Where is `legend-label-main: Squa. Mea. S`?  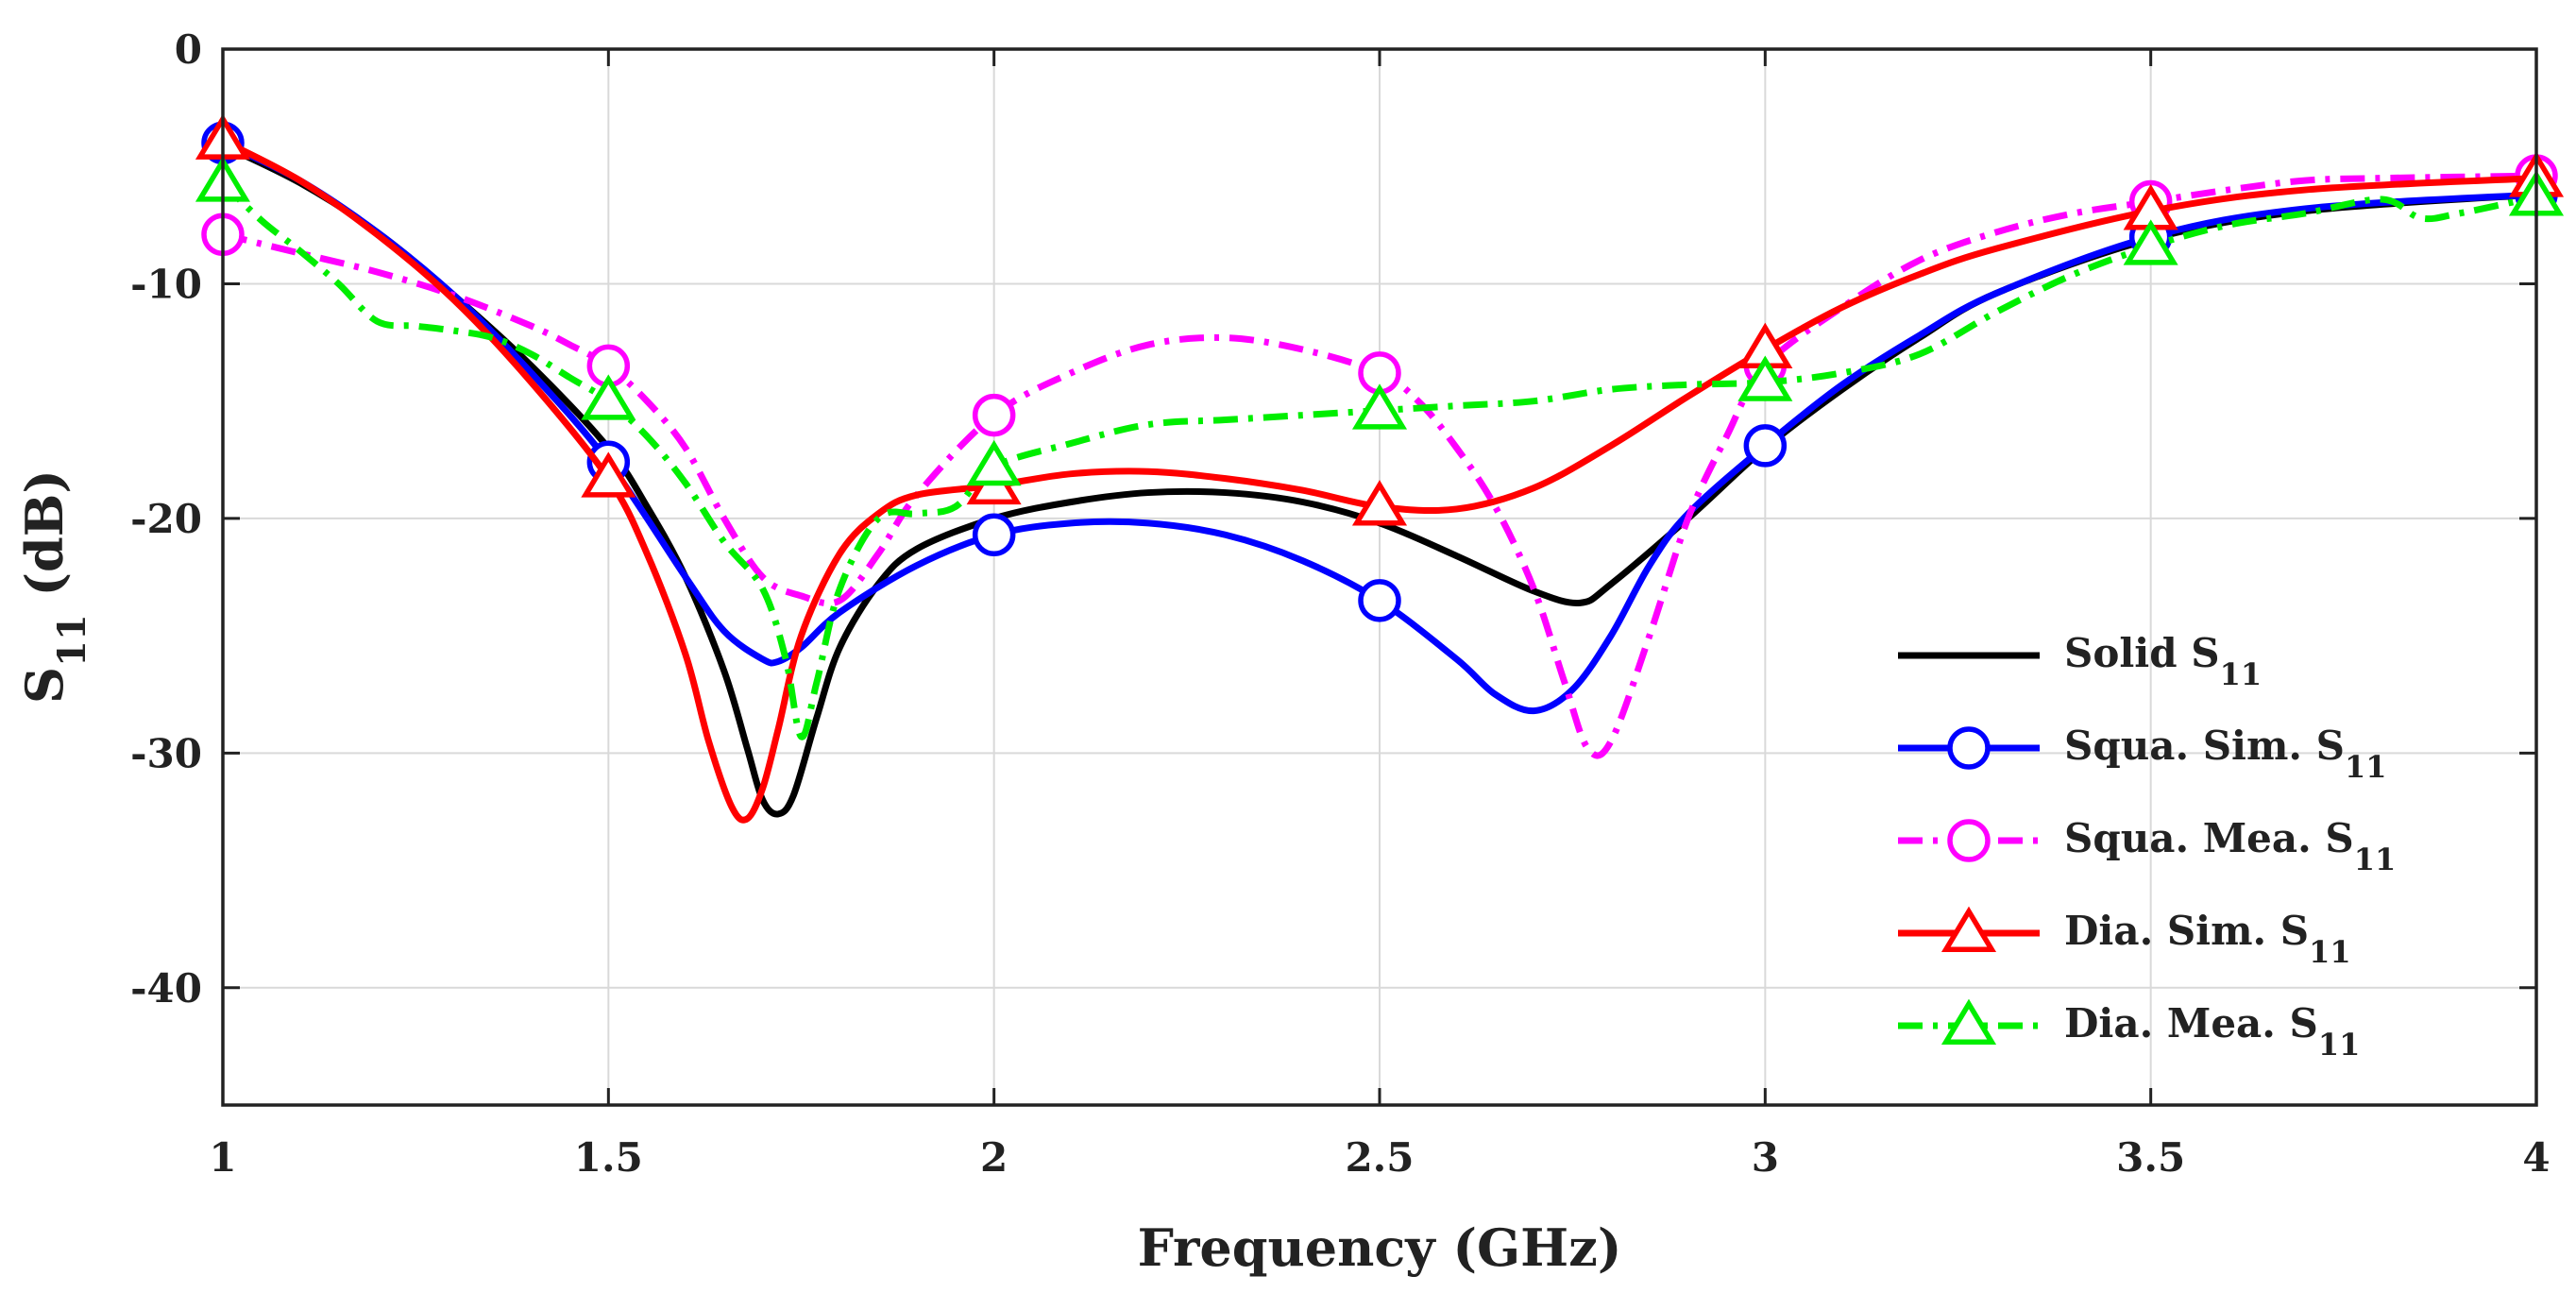
legend-label-main: Squa. Mea. S is located at coordinates (2209, 838).